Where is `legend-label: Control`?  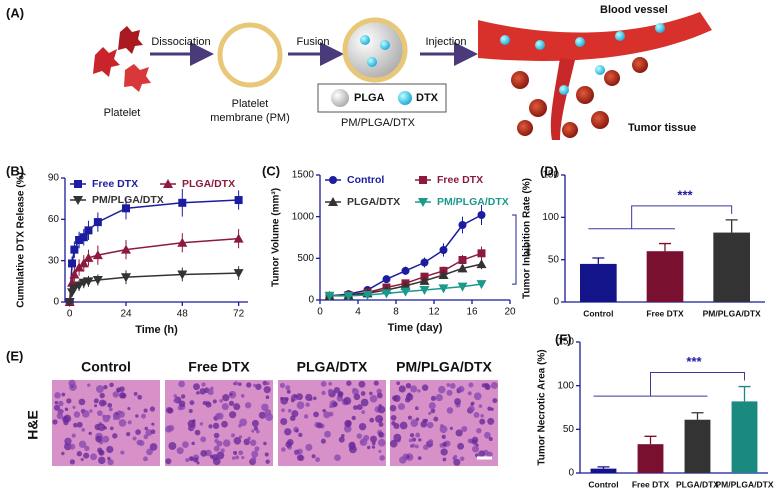
legend-label: Control is located at coordinates (365, 180).